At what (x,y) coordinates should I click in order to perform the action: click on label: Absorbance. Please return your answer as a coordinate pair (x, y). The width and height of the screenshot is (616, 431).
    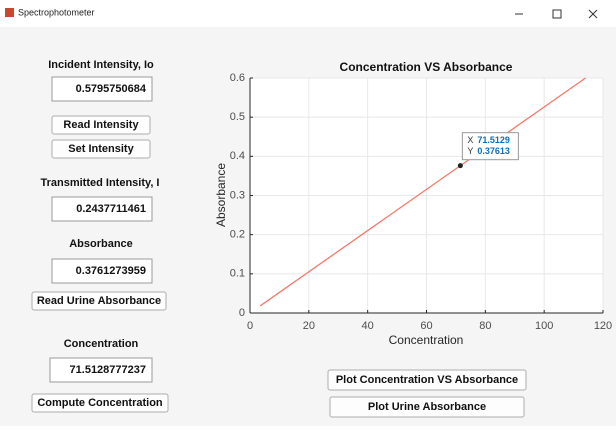
    Looking at the image, I should click on (101, 244).